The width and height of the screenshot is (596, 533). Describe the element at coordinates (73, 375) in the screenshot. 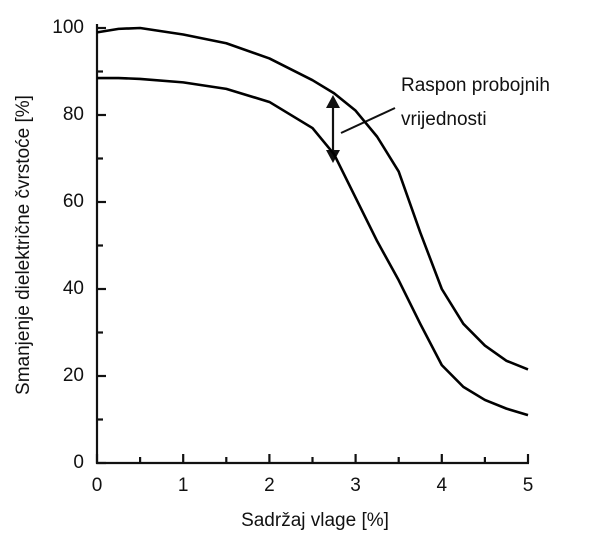

I see `y-tick-label: 20` at that location.